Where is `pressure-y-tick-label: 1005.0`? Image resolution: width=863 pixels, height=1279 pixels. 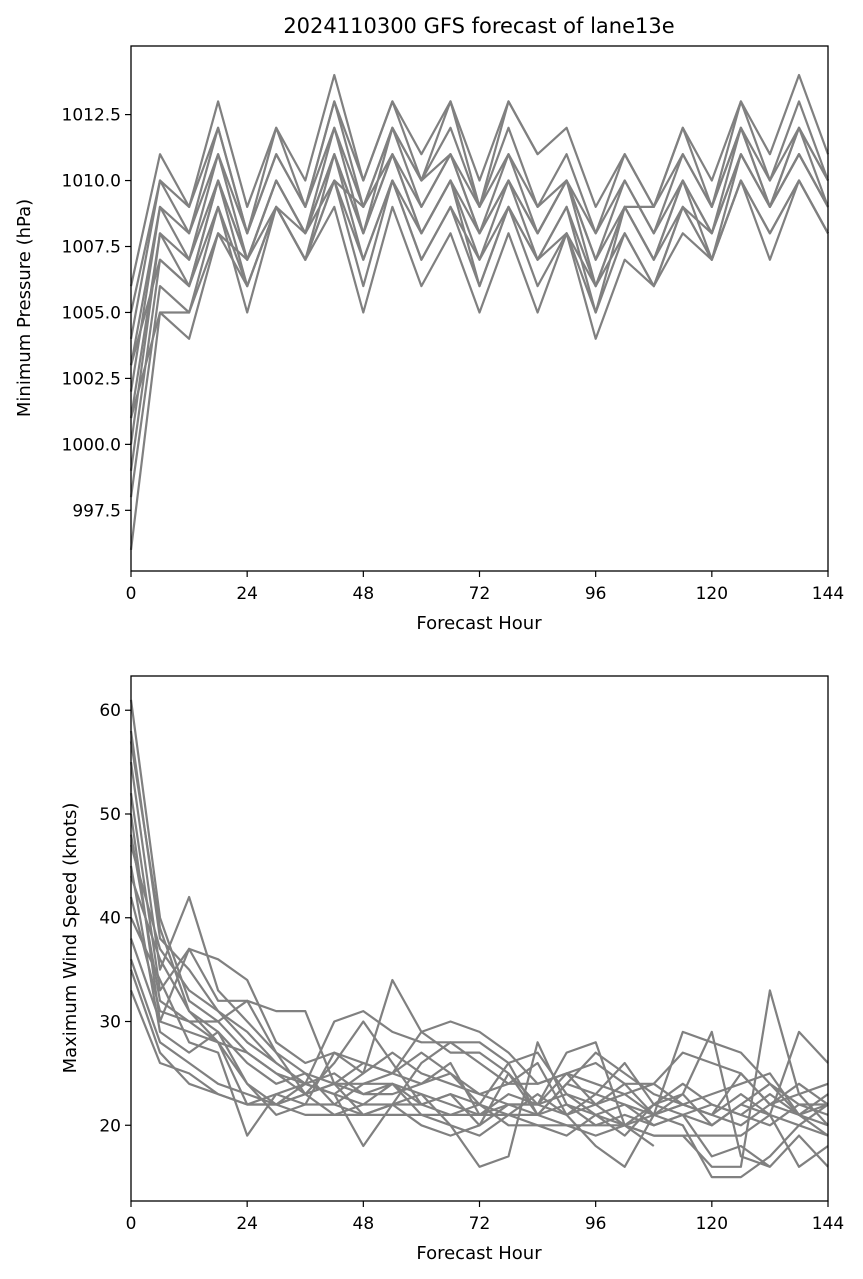 pressure-y-tick-label: 1005.0 is located at coordinates (91, 313).